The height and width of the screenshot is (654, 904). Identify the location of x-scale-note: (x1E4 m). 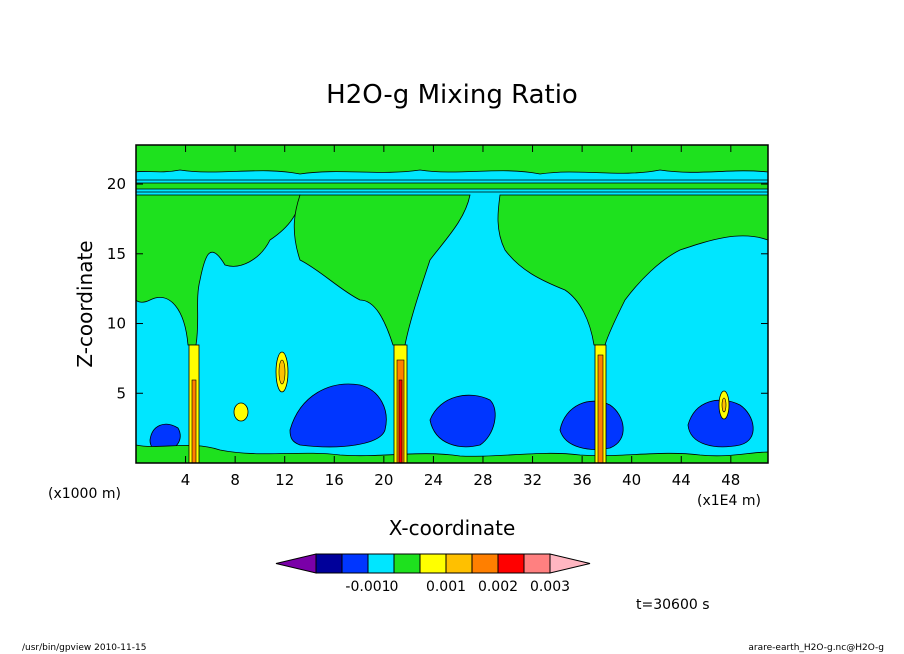
(729, 501).